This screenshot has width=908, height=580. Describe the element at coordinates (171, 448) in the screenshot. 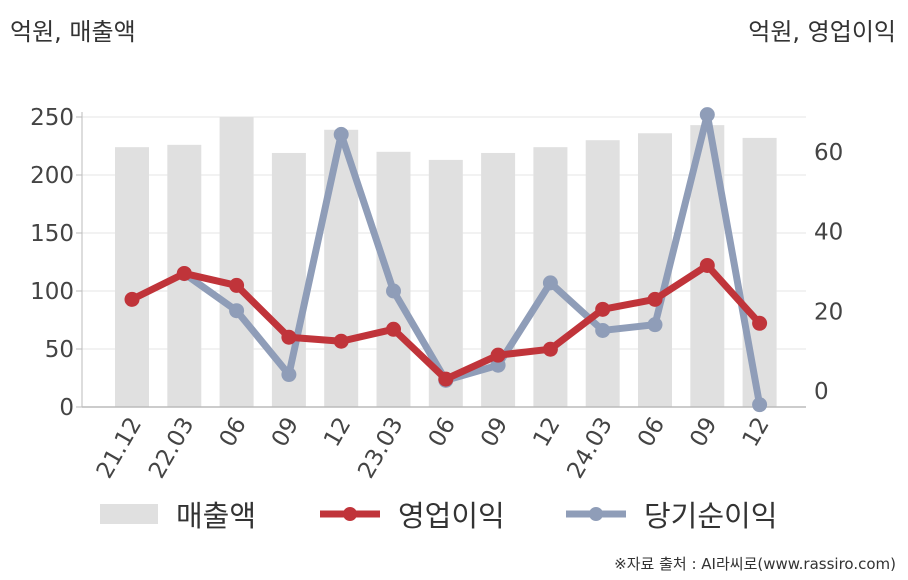

I see `x-axis-tick-label: 22.03` at that location.